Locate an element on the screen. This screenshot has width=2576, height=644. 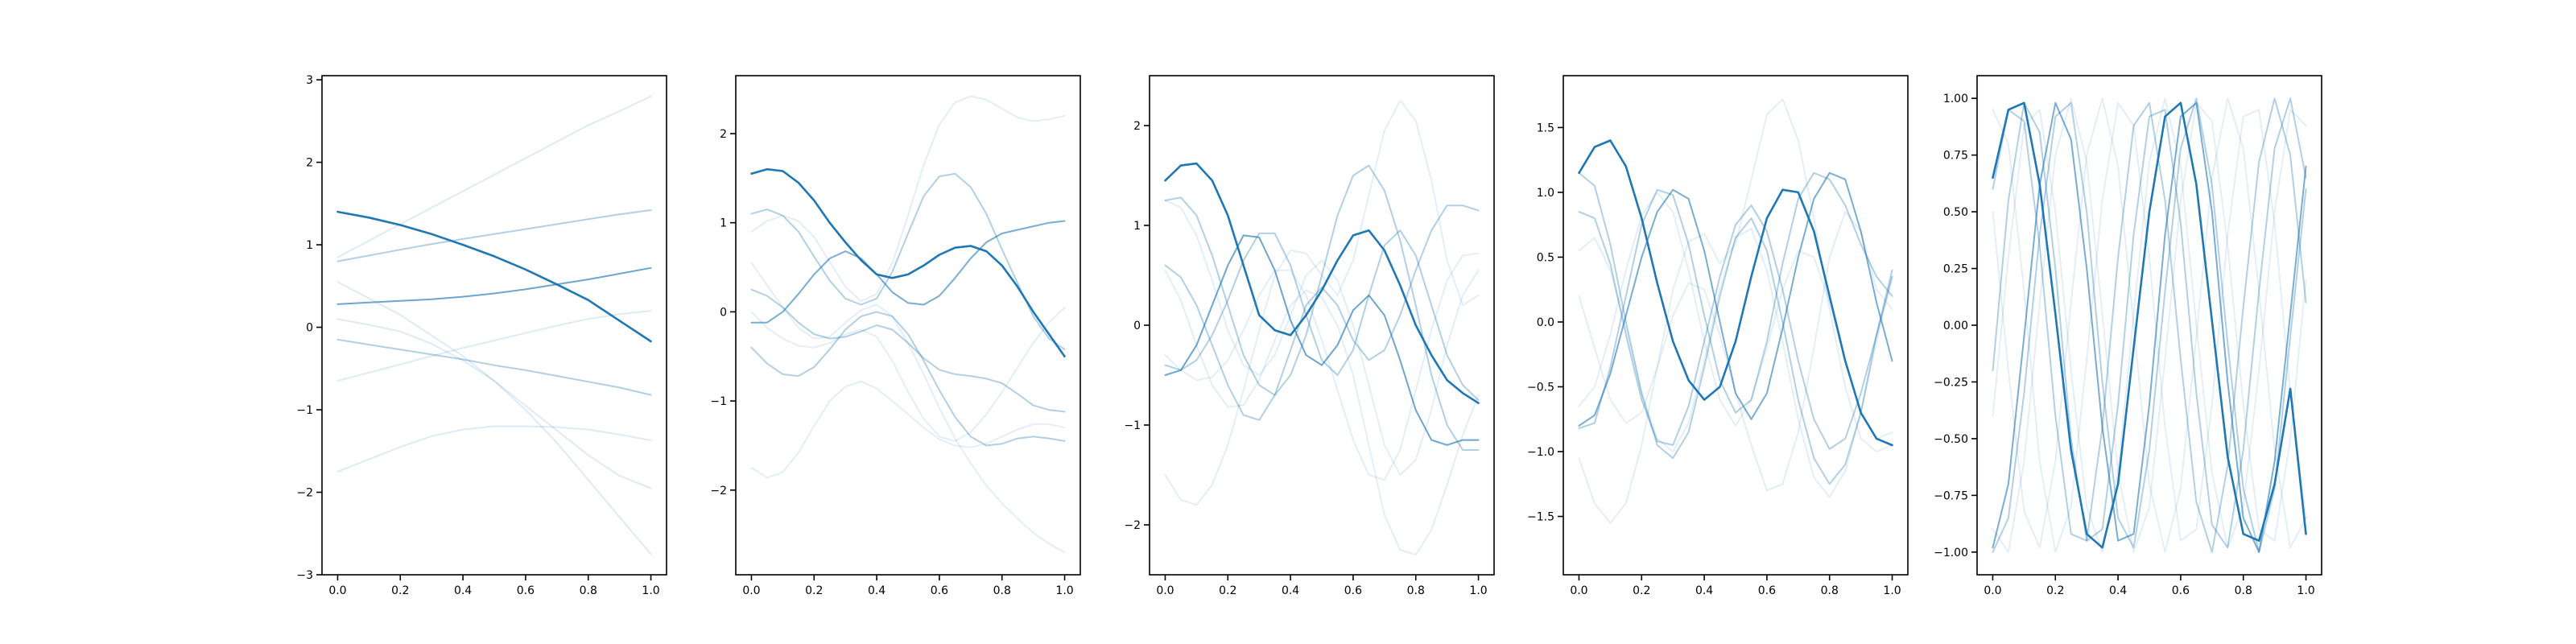
y-tick-label: 0.0 is located at coordinates (1545, 322).